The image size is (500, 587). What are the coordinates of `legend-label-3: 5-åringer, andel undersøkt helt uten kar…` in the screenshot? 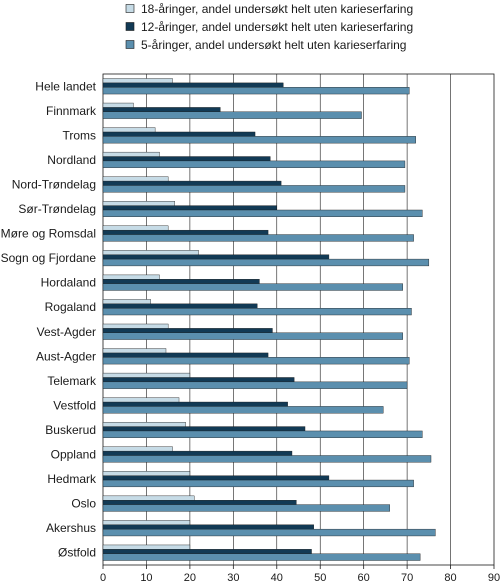 It's located at (273, 45).